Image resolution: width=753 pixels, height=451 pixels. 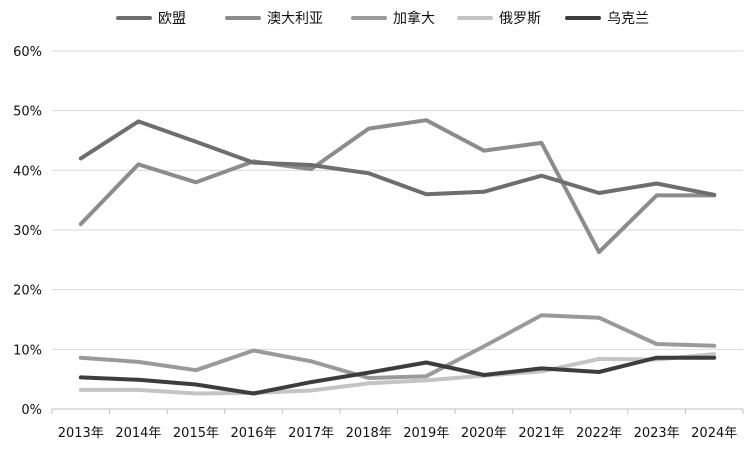 I want to click on y-tick-label: 60%, so click(x=27, y=52).